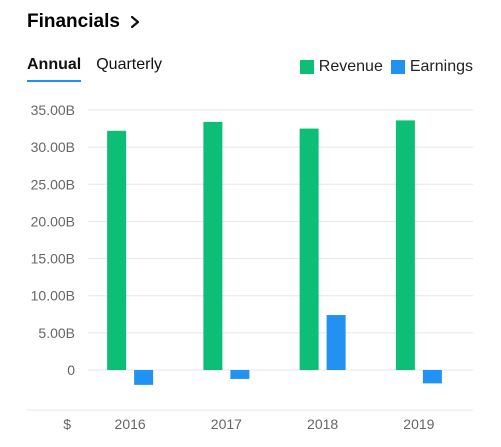 Image resolution: width=501 pixels, height=447 pixels. I want to click on legend-earnings-label: Earnings, so click(441, 66).